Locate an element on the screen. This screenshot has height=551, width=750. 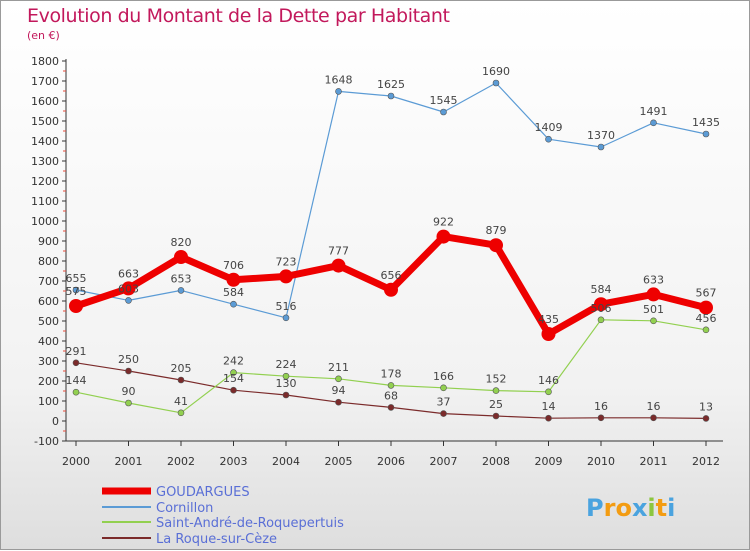
data-label: 820 is located at coordinates (181, 242).